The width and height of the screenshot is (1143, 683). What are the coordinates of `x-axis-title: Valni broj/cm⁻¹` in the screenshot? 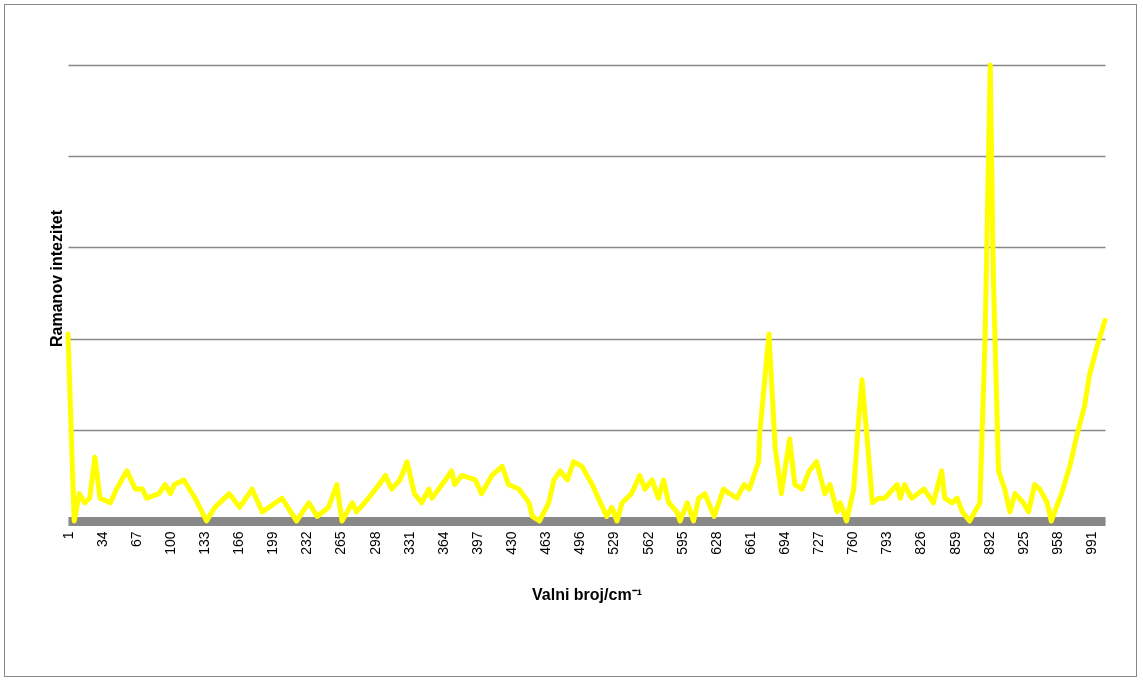 It's located at (587, 594).